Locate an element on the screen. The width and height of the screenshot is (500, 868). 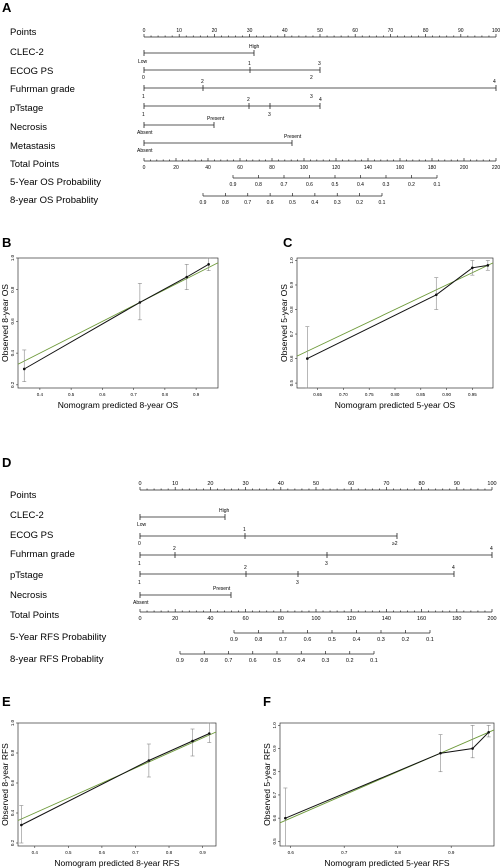
x-tick-label: 0.7 is located at coordinates (135, 852).